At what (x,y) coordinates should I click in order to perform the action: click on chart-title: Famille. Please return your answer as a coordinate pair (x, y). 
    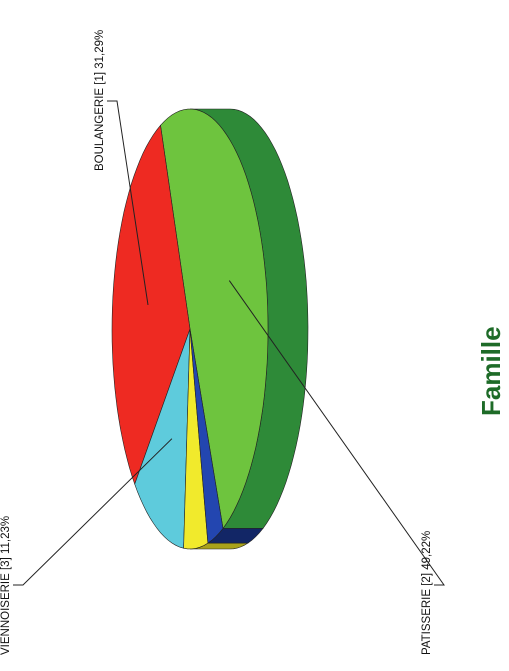
    Looking at the image, I should click on (491, 371).